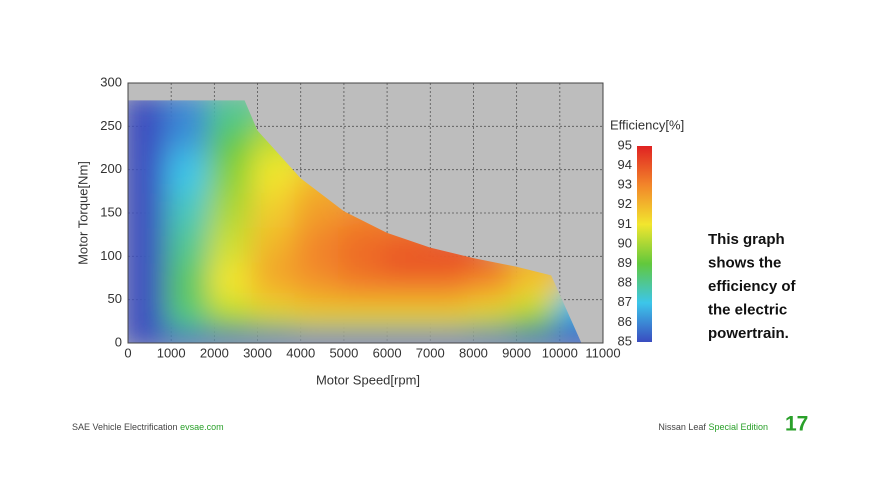  Describe the element at coordinates (644, 244) in the screenshot. I see `colorbar` at that location.